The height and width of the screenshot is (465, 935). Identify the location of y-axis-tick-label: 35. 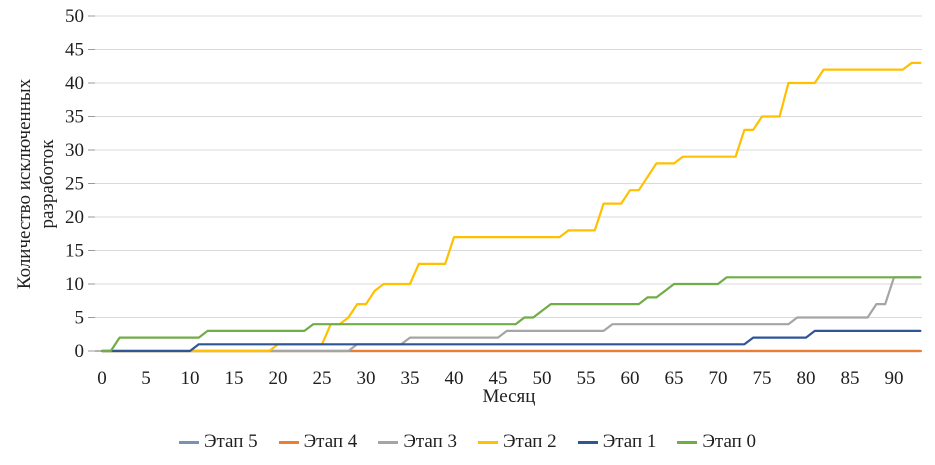
(74, 117).